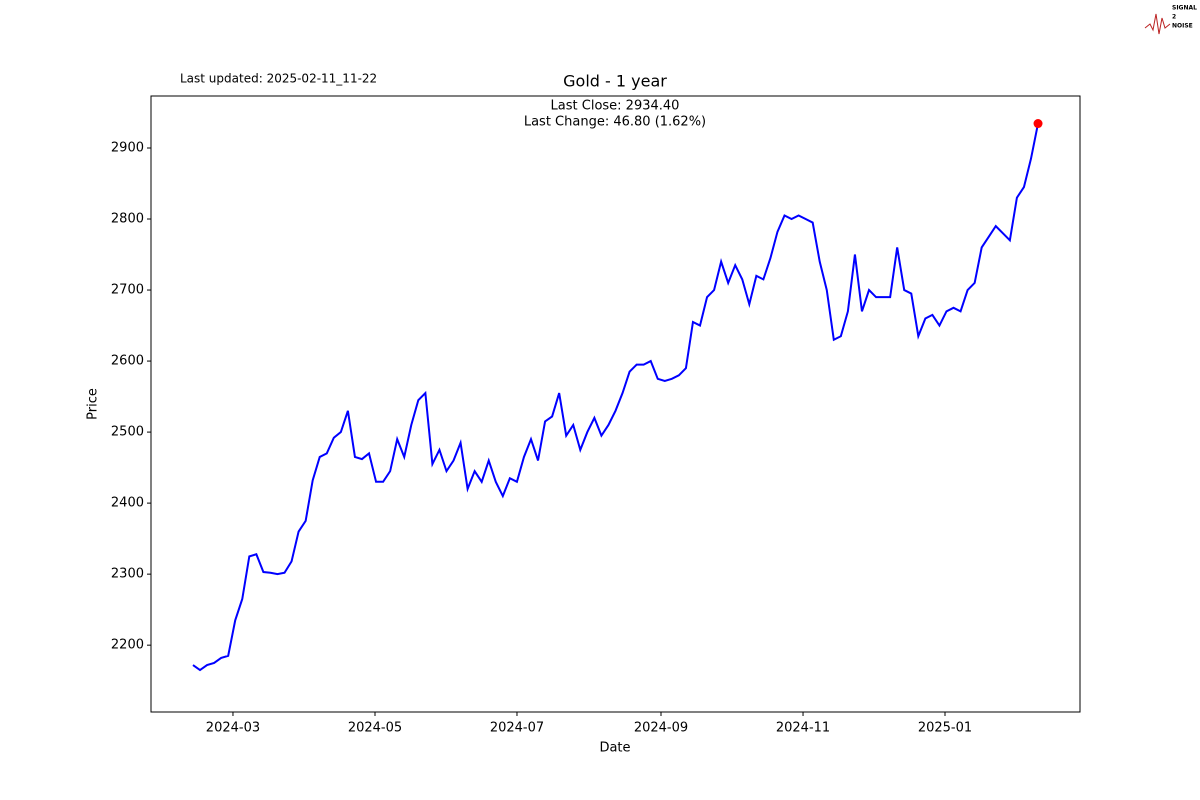  I want to click on x-tick-label: 2024-05, so click(375, 728).